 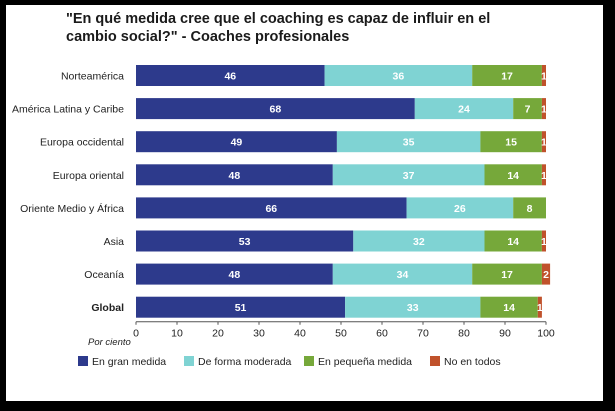 What do you see at coordinates (300, 334) in the screenshot?
I see `x-tick-label-40: 40` at bounding box center [300, 334].